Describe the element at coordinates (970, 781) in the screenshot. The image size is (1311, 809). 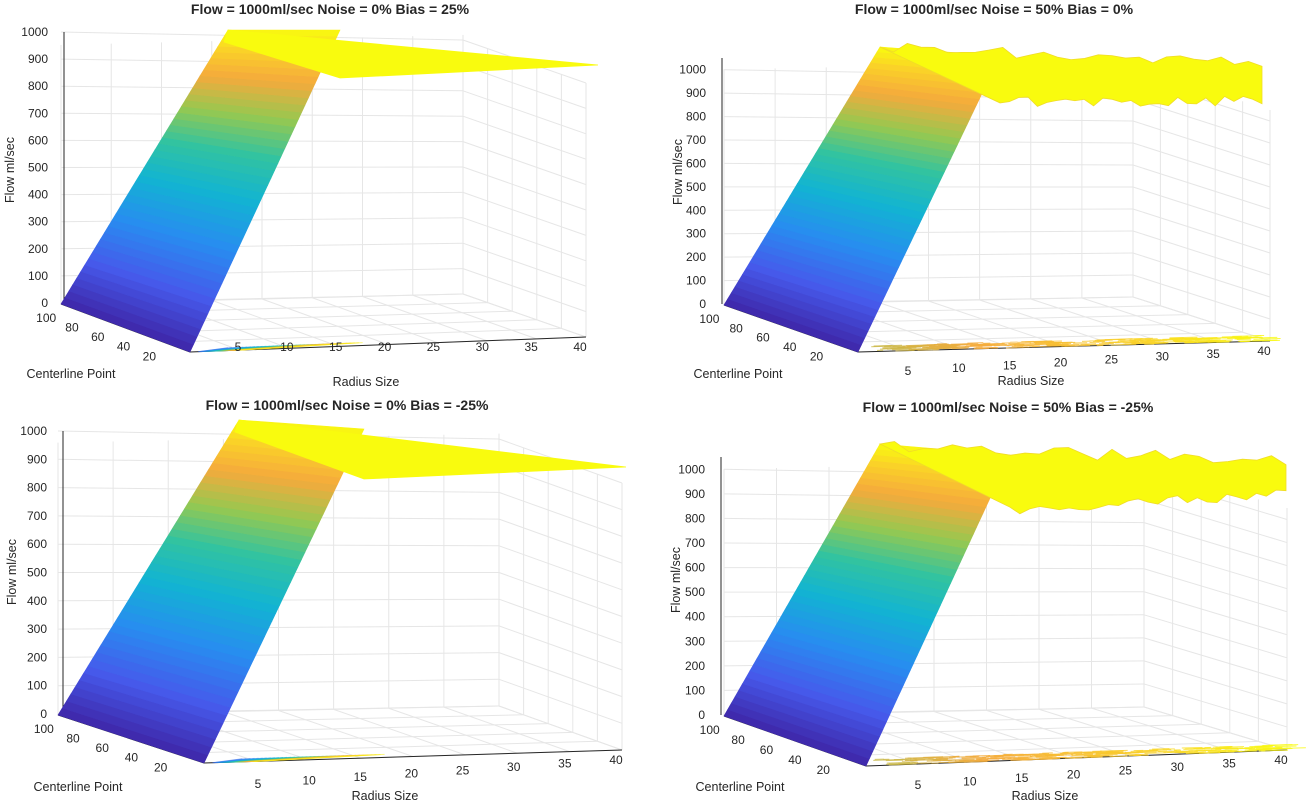
I see `x-tick-label: 10` at that location.